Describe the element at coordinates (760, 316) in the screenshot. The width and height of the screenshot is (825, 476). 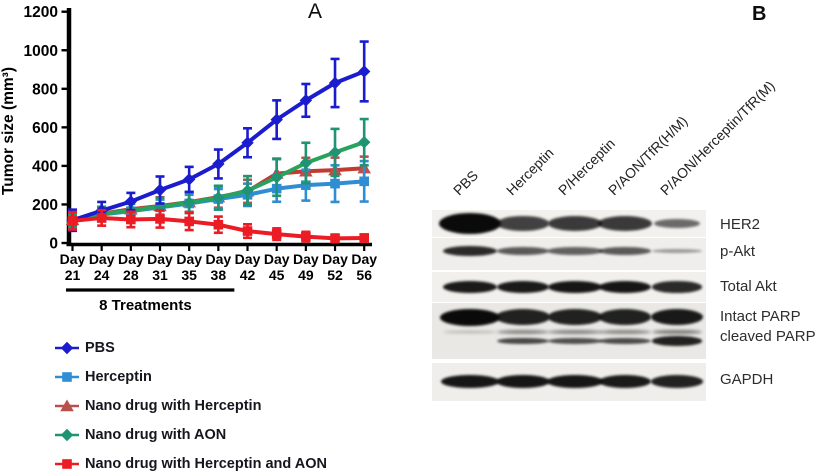
I see `band-label-intact-parp: Intact PARP` at that location.